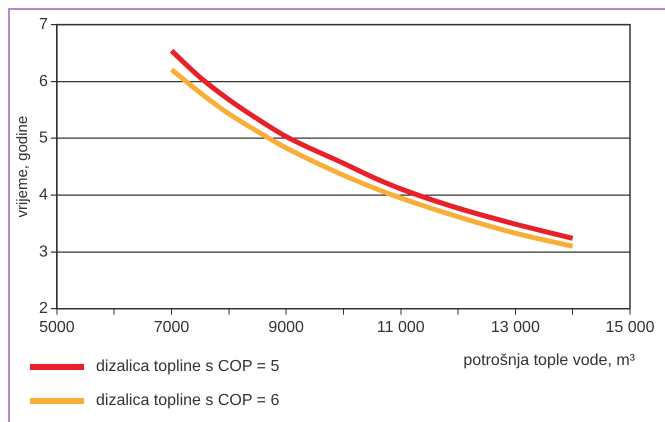  What do you see at coordinates (43, 81) in the screenshot?
I see `y-tick-label: 6` at bounding box center [43, 81].